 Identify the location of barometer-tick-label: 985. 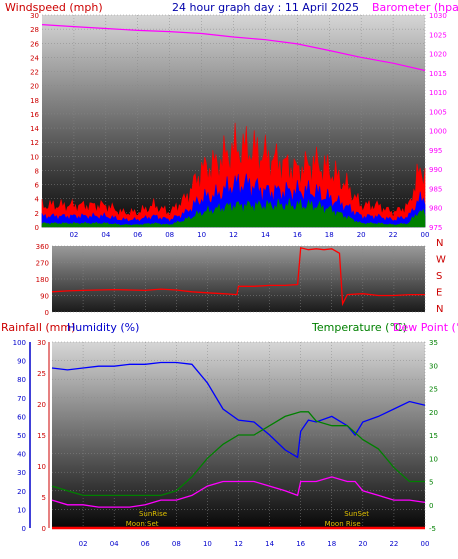
(435, 189).